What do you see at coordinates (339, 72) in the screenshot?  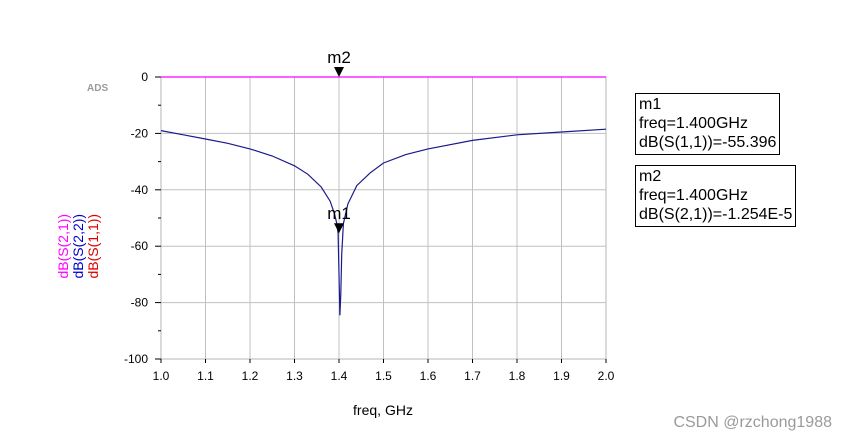 I see `marker-triangle-m2` at bounding box center [339, 72].